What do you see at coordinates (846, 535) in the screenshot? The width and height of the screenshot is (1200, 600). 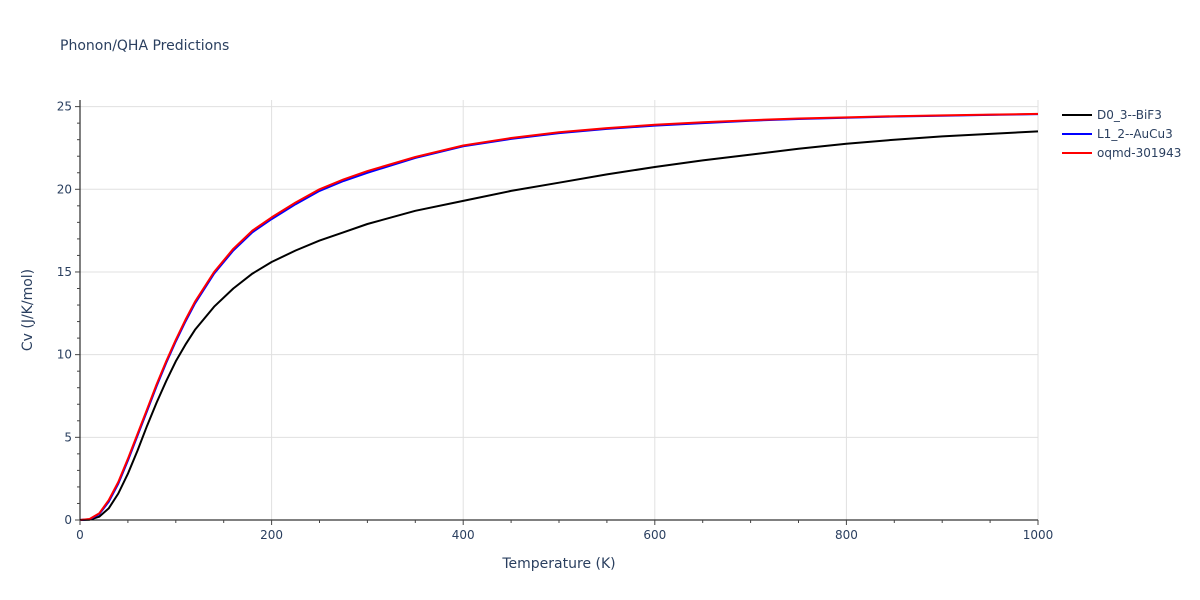 I see `x-tick-label: 800` at bounding box center [846, 535].